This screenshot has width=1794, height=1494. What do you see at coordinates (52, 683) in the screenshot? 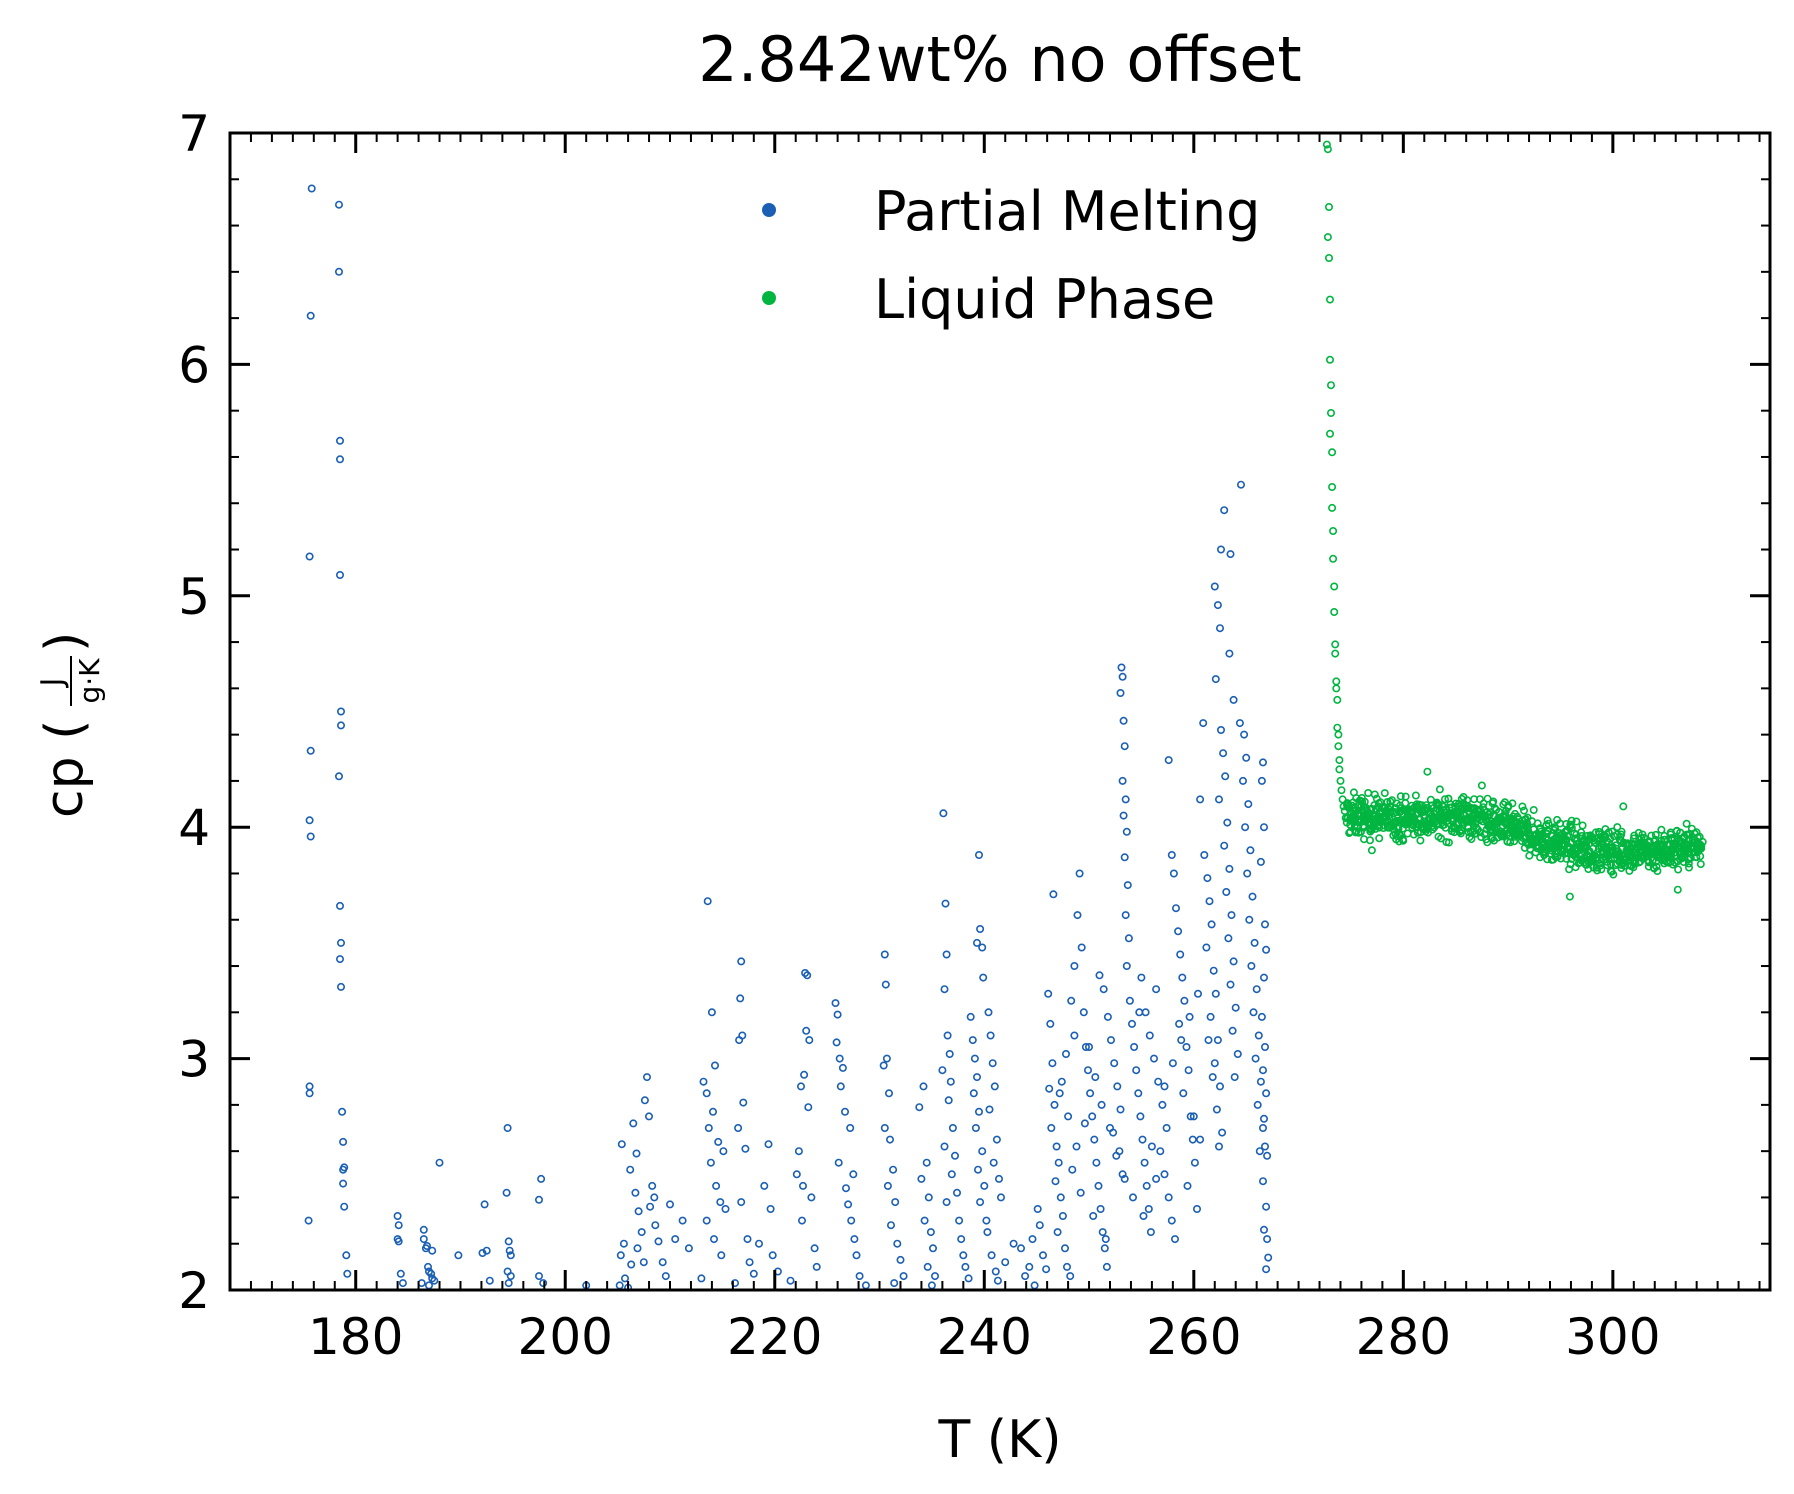
I see `y-axis-label-numerator: J` at bounding box center [52, 683].